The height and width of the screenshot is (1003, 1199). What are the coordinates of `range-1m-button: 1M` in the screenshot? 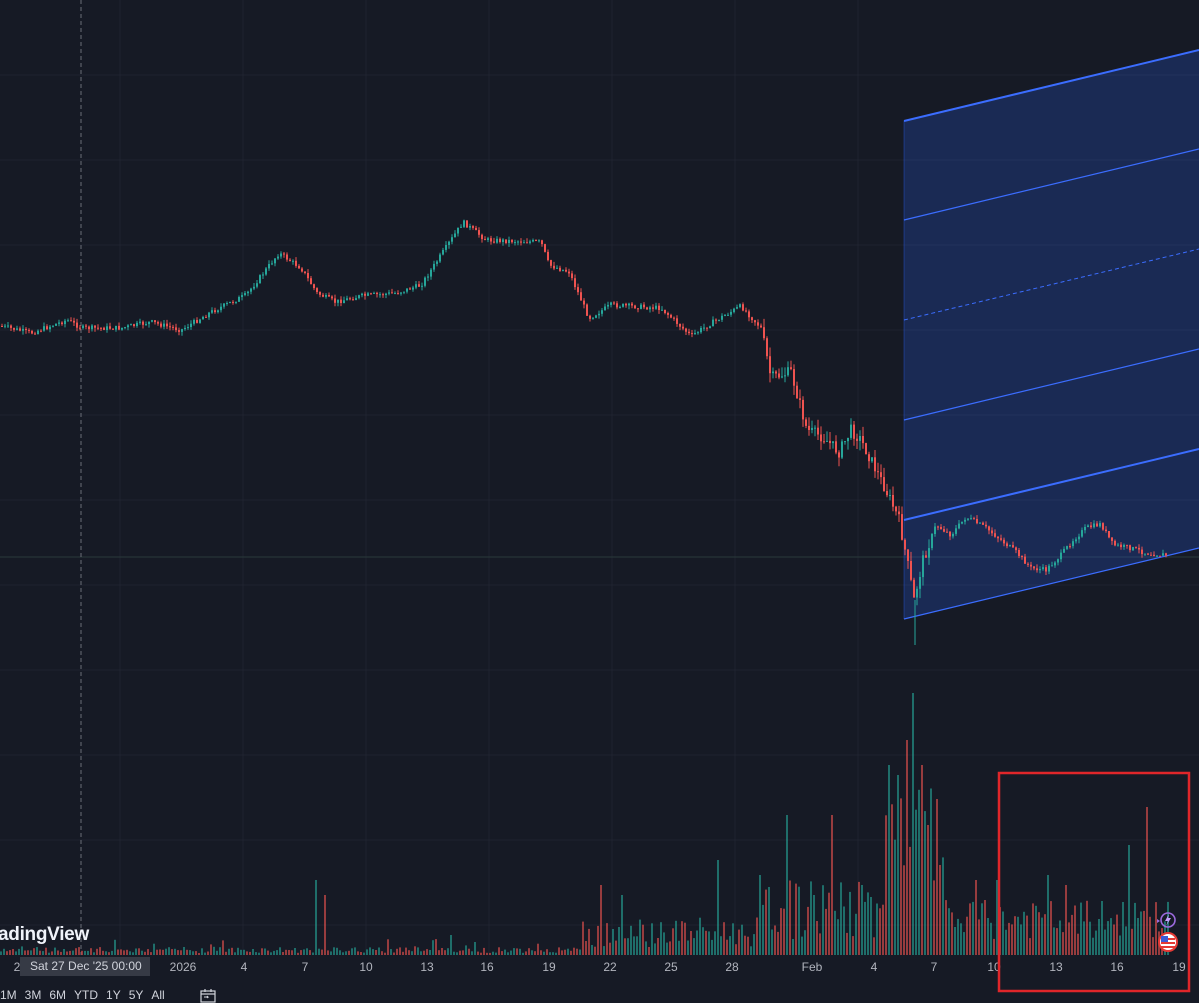 It's located at (8, 995).